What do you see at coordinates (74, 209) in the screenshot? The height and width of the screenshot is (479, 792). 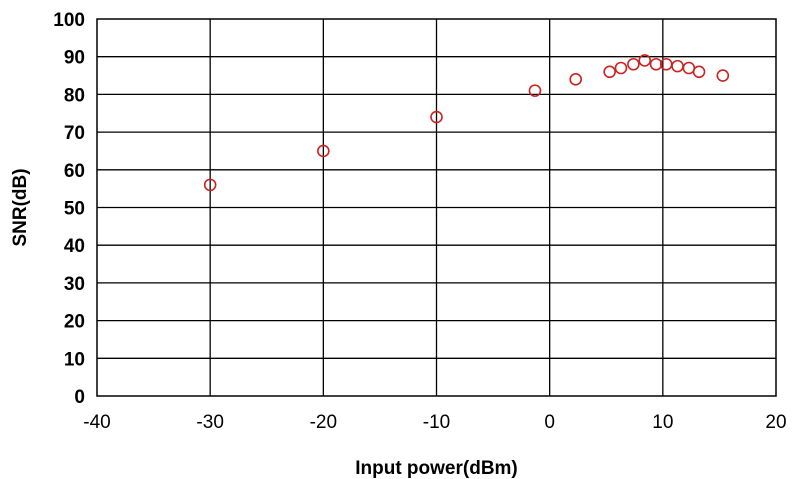 I see `y-tick-label: 50` at bounding box center [74, 209].